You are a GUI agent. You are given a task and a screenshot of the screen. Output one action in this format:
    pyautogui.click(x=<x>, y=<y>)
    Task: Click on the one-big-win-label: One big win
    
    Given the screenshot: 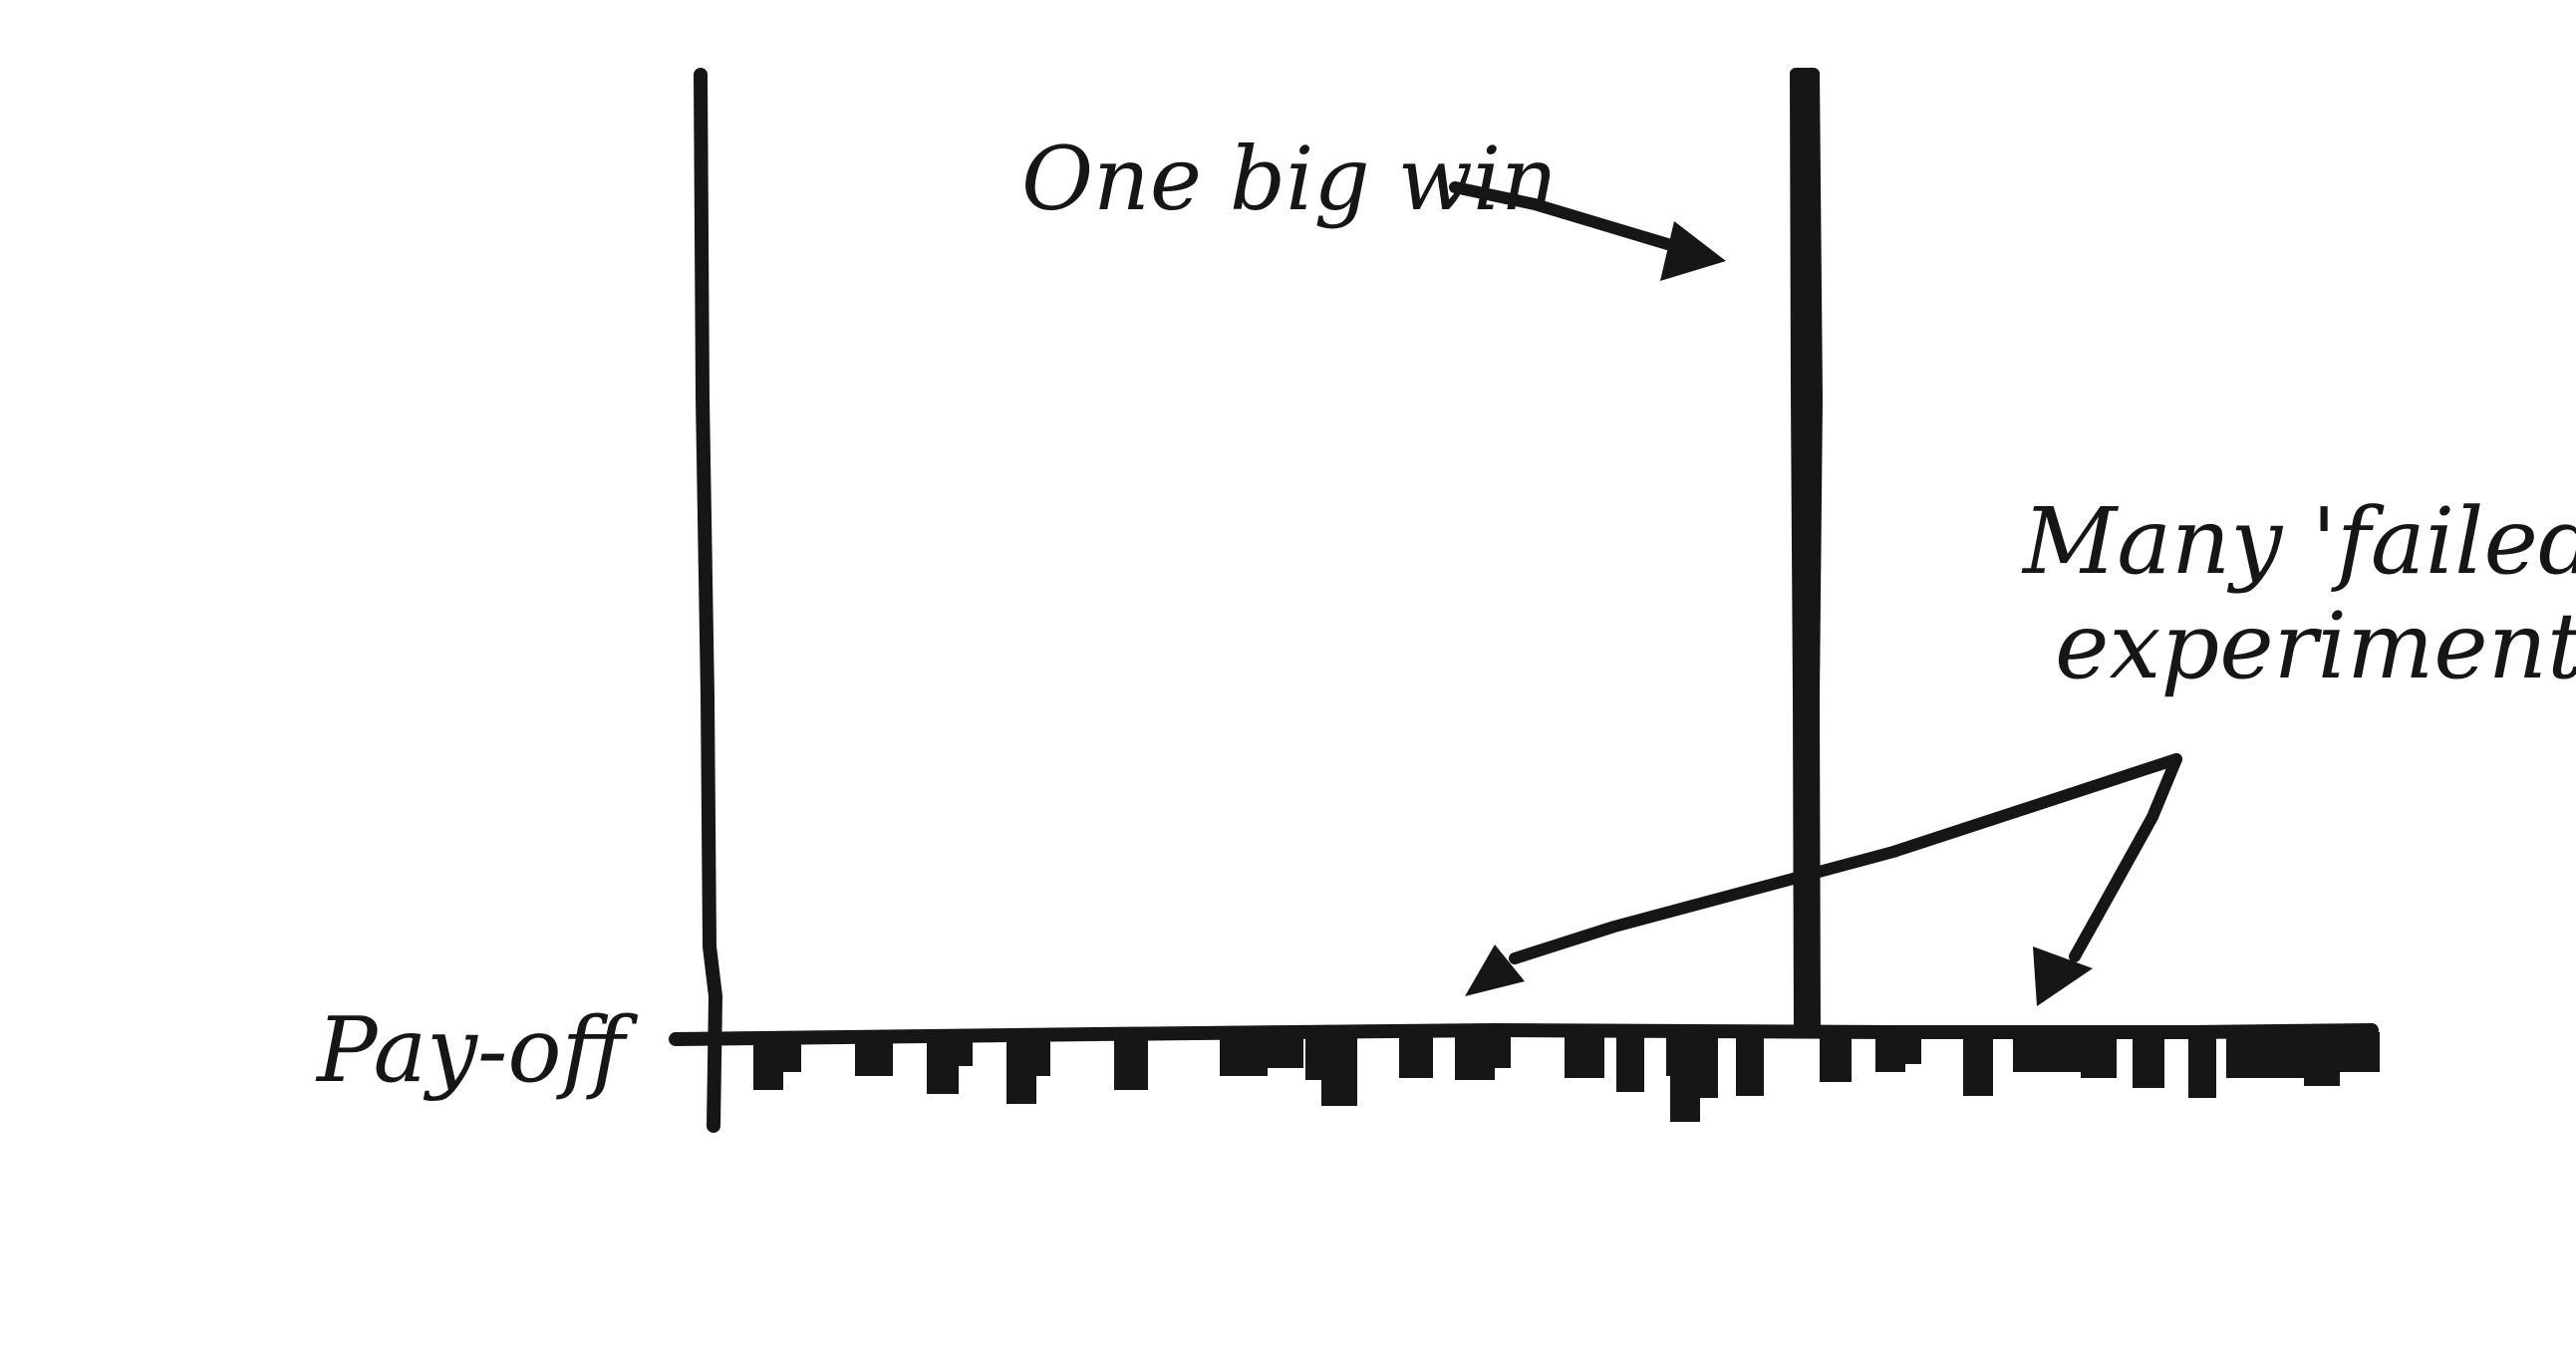 What is the action you would take?
    pyautogui.click(x=1289, y=179)
    